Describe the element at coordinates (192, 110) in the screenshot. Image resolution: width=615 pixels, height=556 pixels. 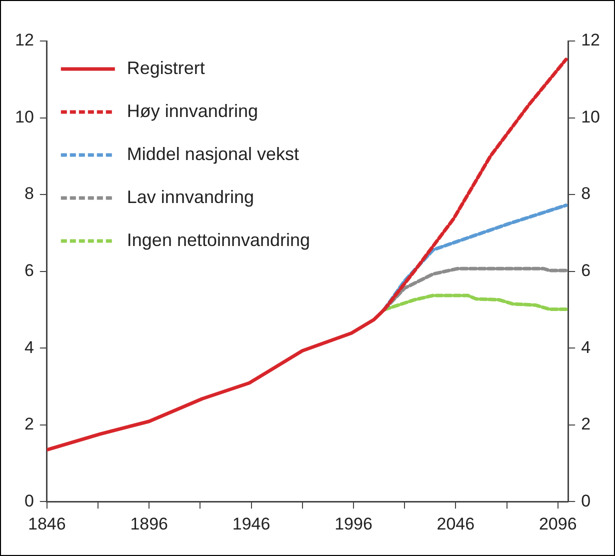
I see `legend-label: Høy innvandring` at that location.